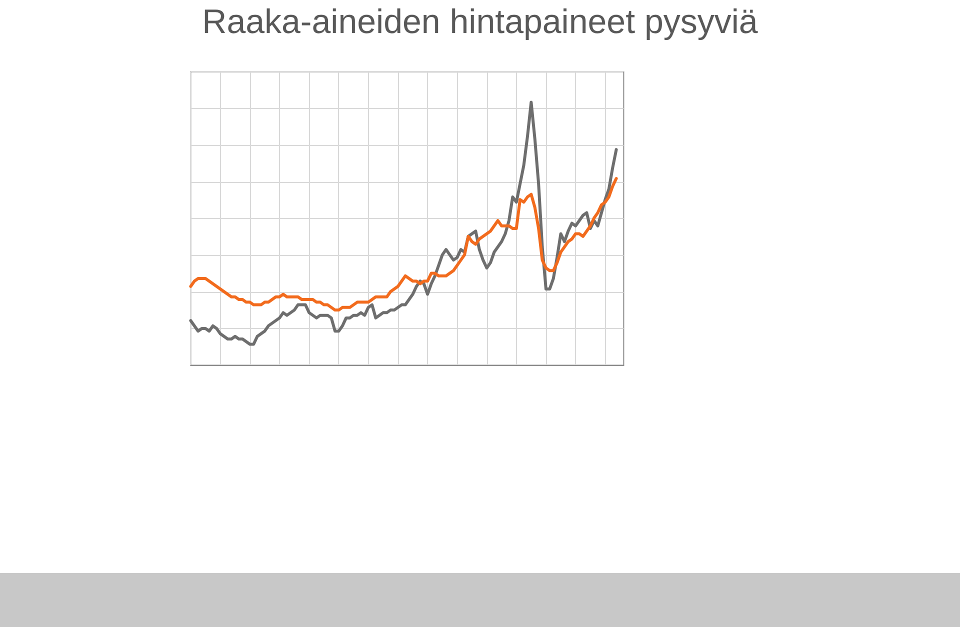  Describe the element at coordinates (480, 22) in the screenshot. I see `chart-title: Raaka-aineiden hintapaineet pysyviä` at that location.